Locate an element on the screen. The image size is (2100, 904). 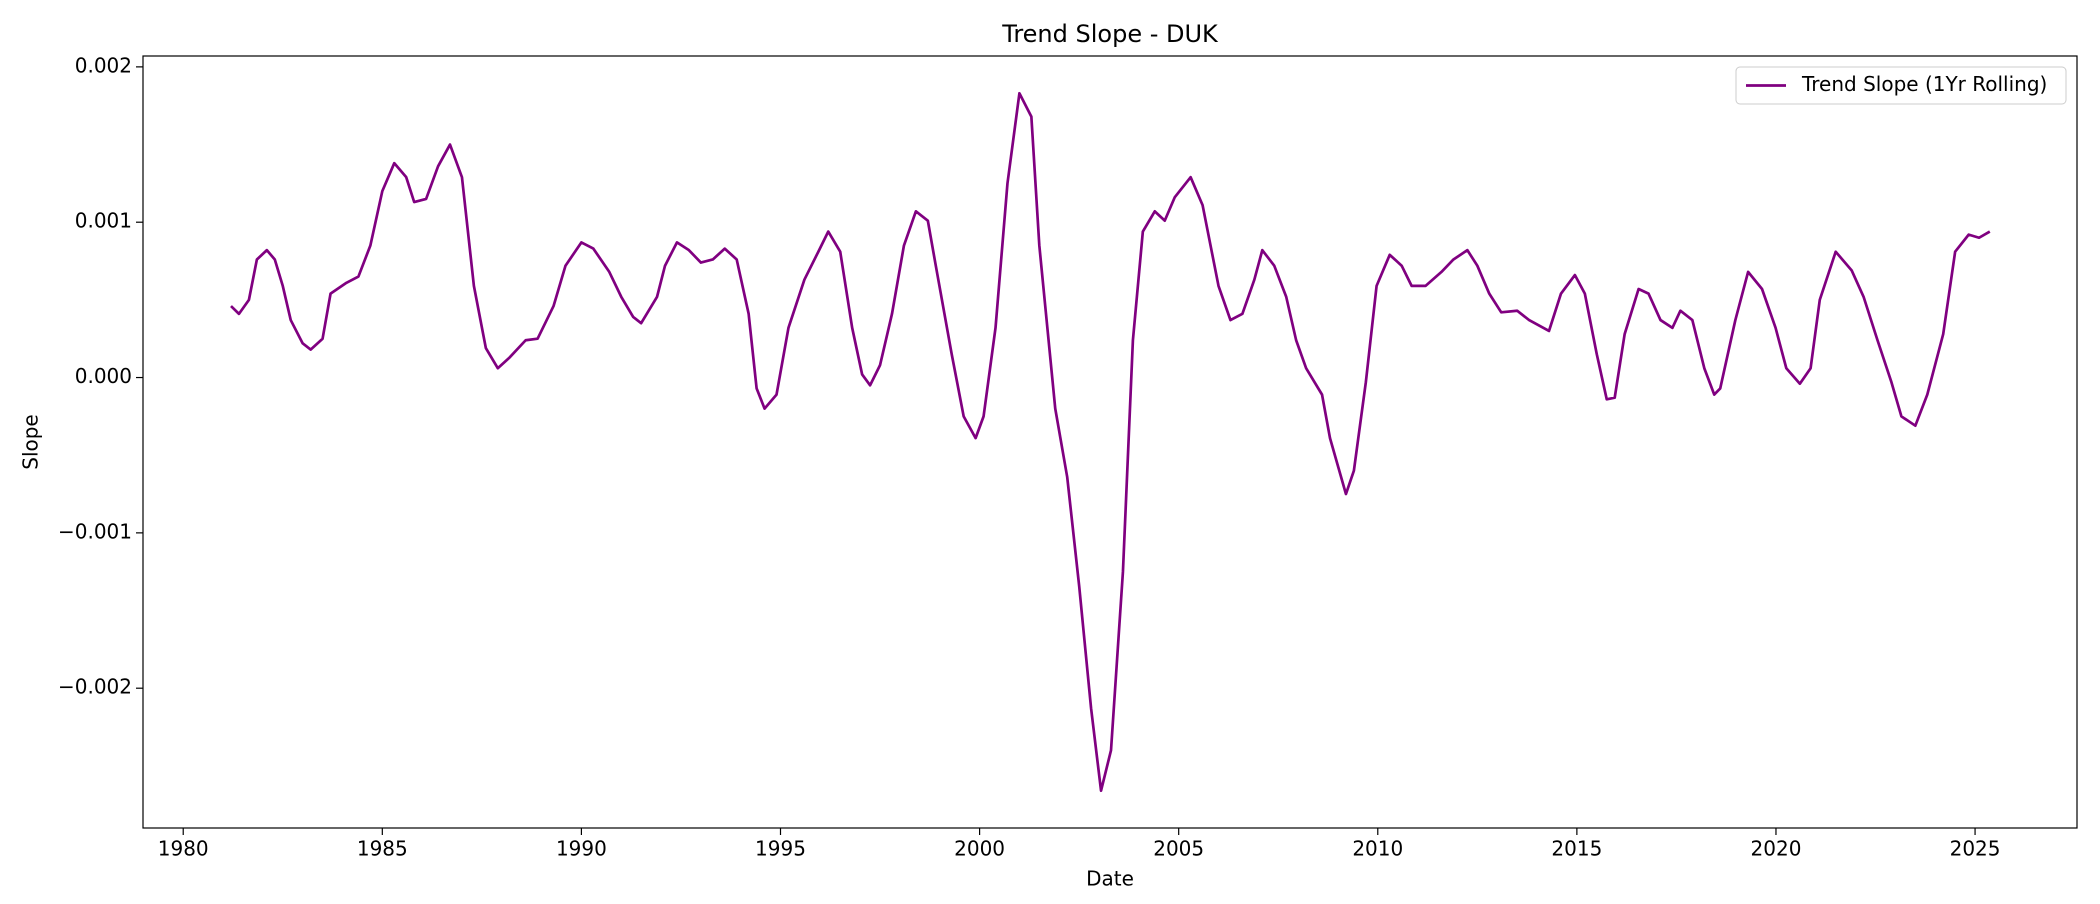
chart-title: Trend Slope - DUK is located at coordinates (1110, 34).